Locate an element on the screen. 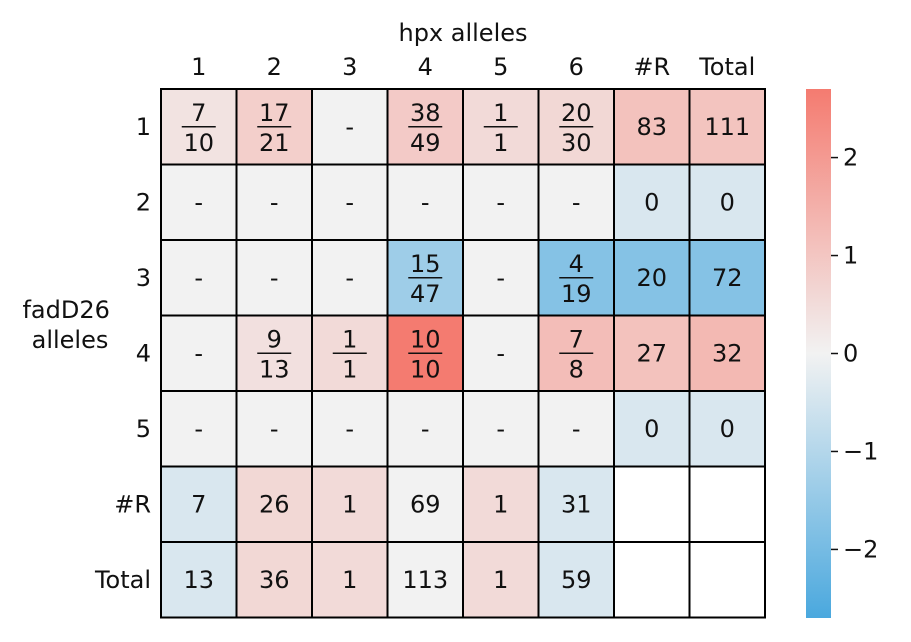  cell-denominator: 47 is located at coordinates (425, 294).